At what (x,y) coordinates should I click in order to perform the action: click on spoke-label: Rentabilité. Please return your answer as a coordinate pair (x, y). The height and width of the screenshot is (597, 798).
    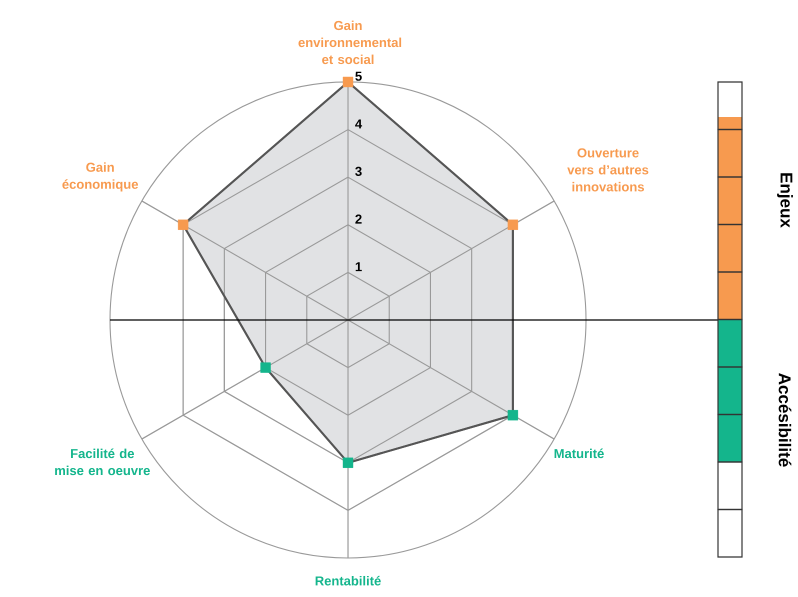
    Looking at the image, I should click on (348, 581).